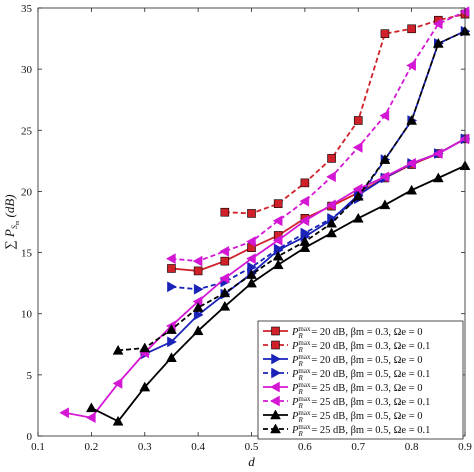  I want to click on y-tick-label: 15, so click(27, 254).